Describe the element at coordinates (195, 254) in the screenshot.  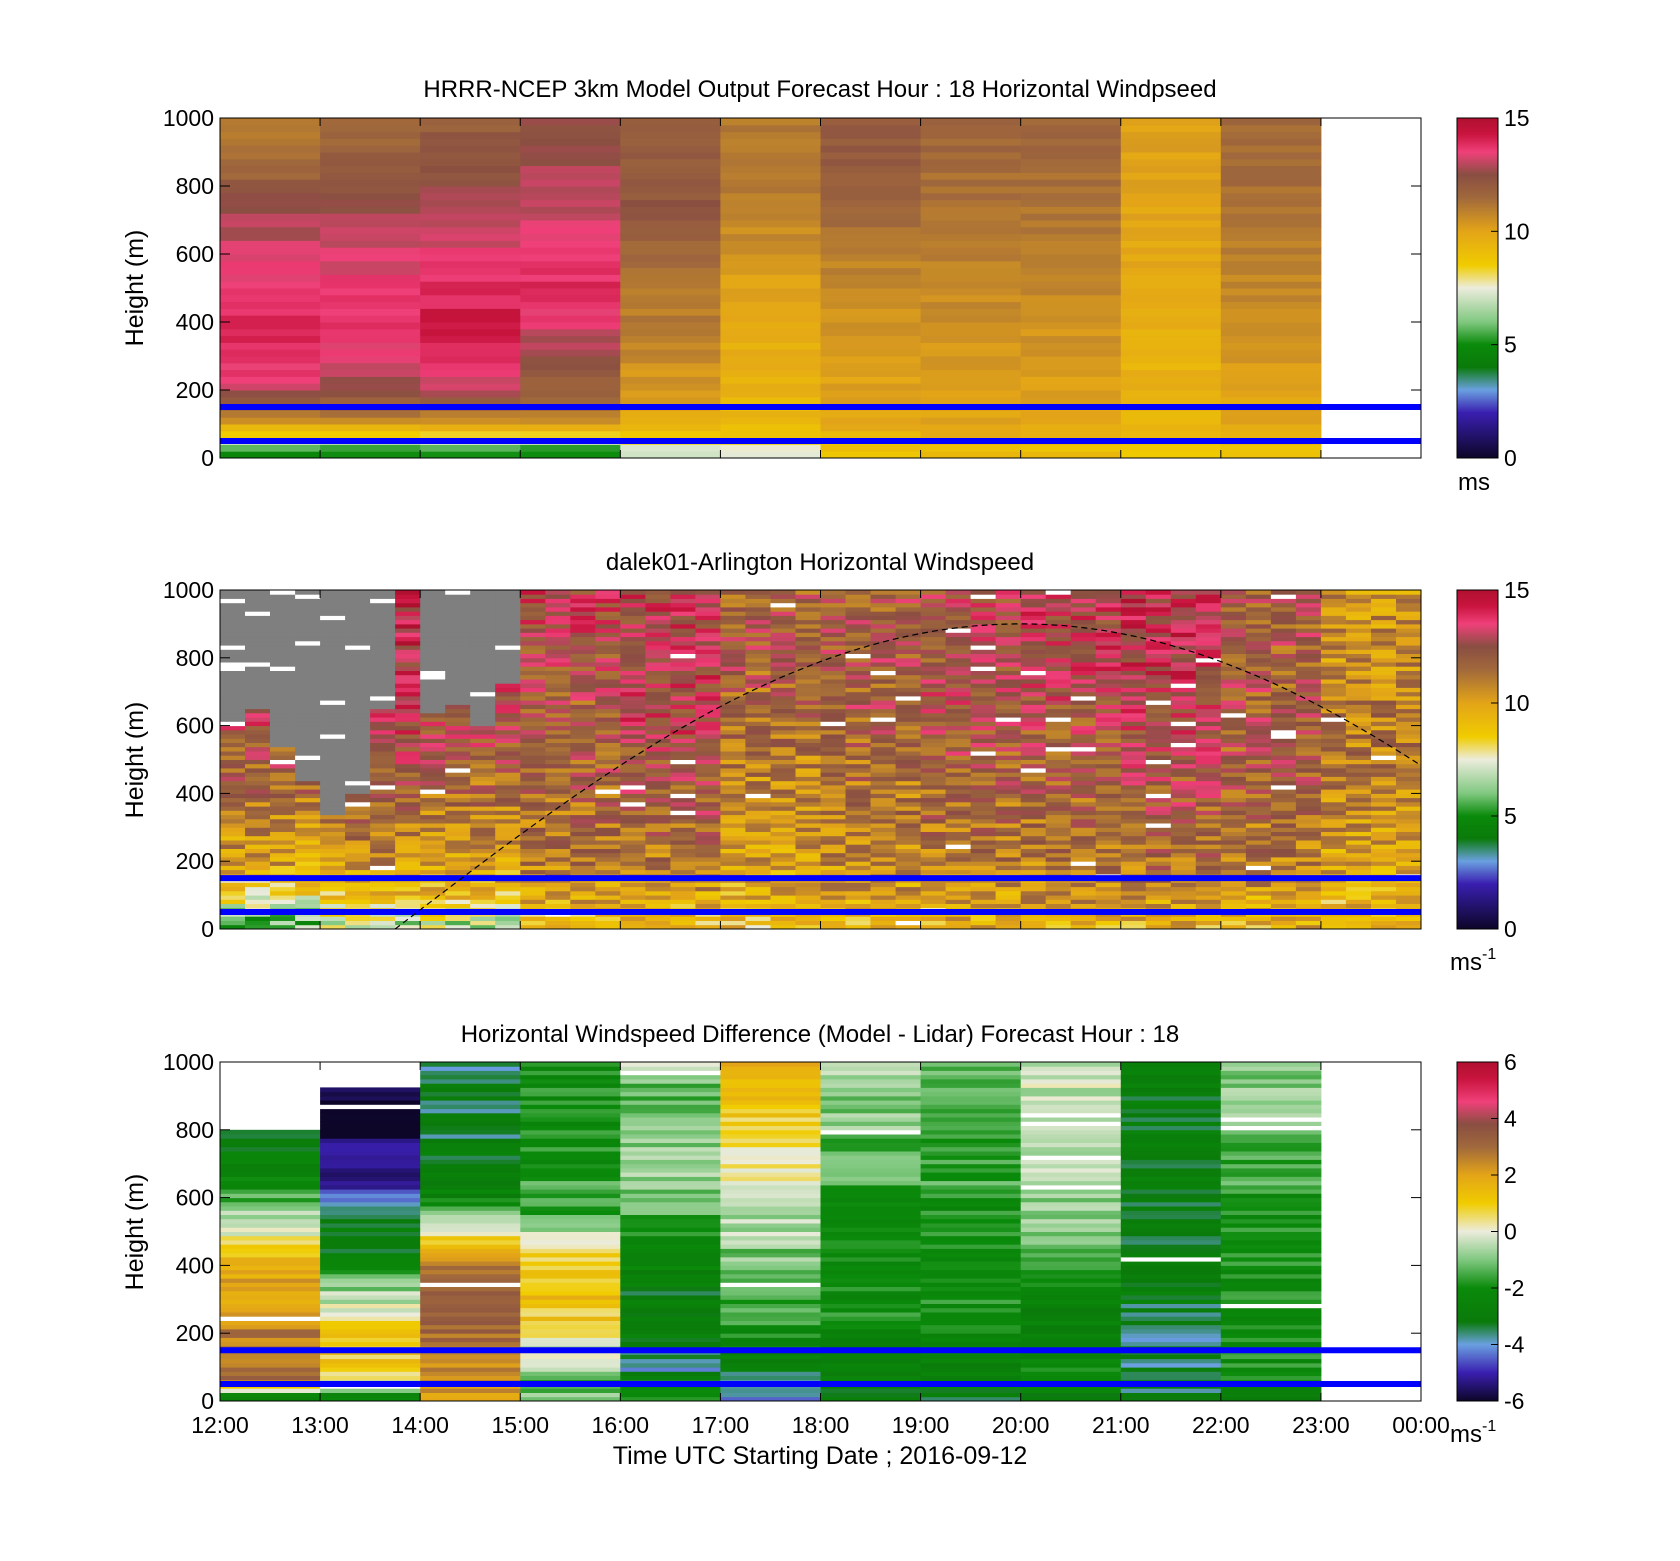
I see `y-tick-label: 600` at that location.